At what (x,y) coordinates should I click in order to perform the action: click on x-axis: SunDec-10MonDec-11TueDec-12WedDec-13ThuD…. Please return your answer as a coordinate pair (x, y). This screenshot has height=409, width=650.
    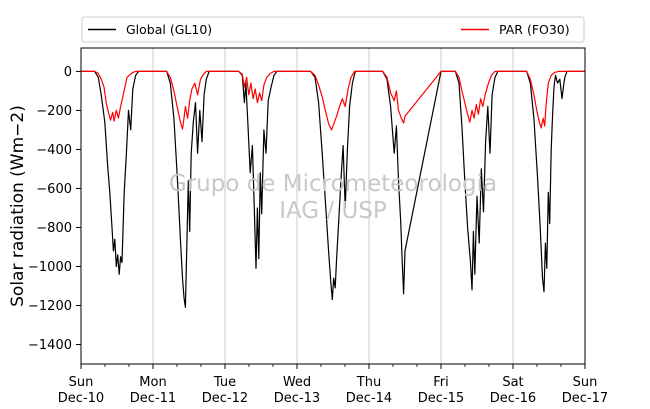
    Looking at the image, I should click on (333, 385).